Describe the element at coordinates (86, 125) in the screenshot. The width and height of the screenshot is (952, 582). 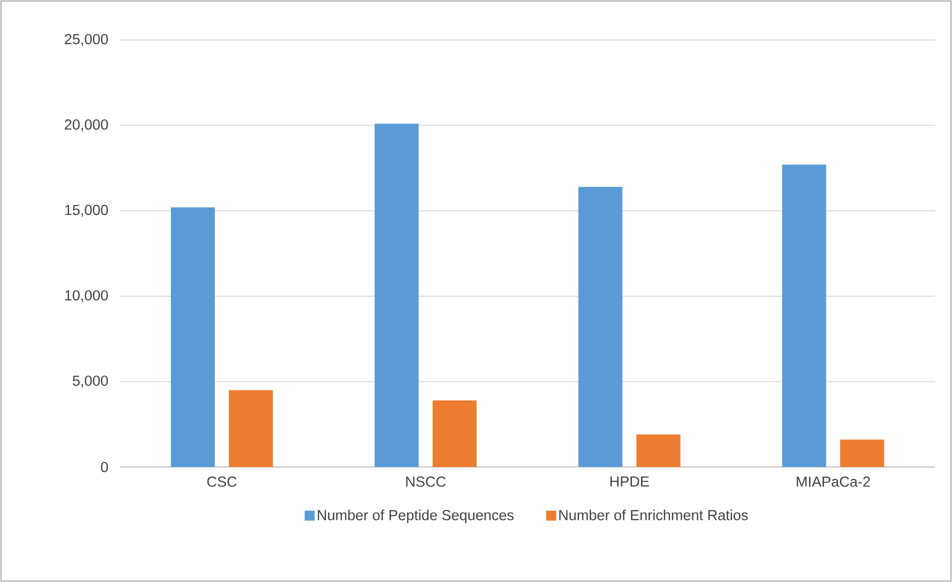
I see `y-tick-label: 20,000` at that location.